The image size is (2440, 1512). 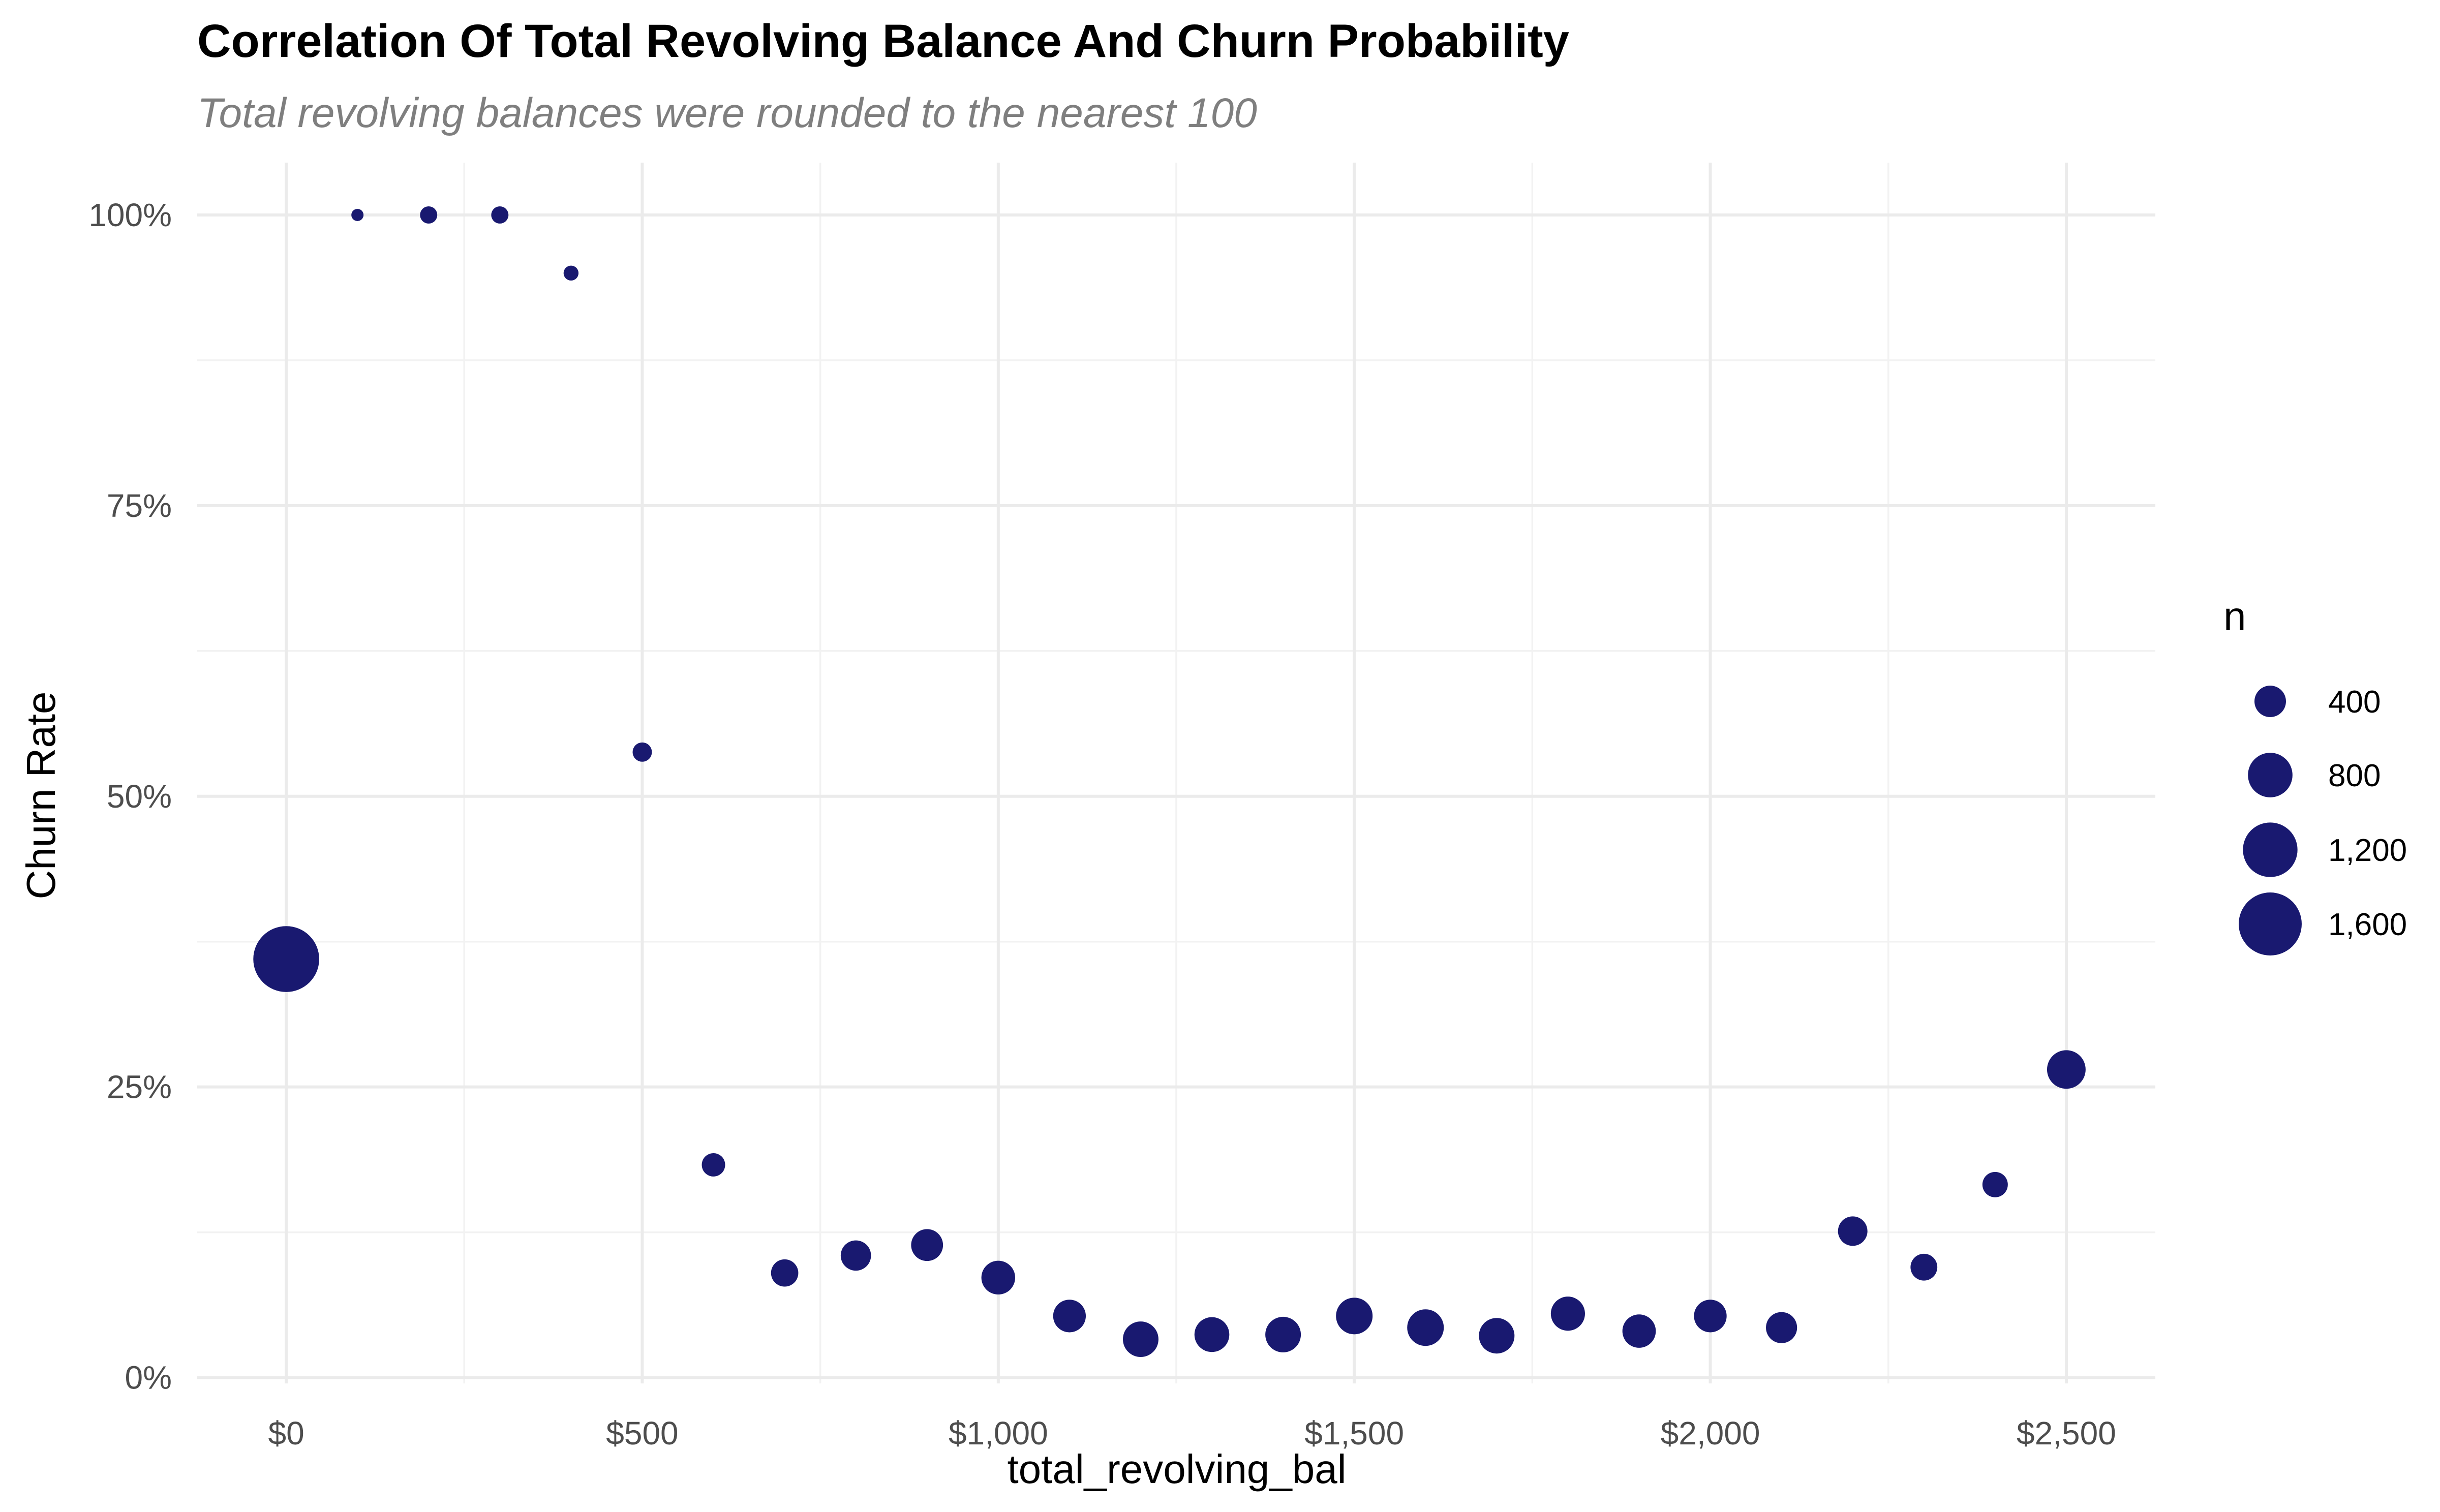 I want to click on legend-title: n, so click(x=2234, y=616).